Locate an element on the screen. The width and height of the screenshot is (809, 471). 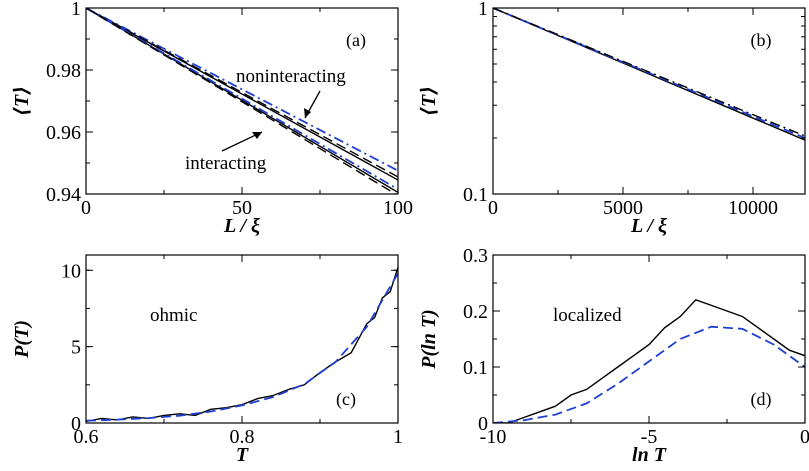
x-tick-label: 0.6 is located at coordinates (86, 437).